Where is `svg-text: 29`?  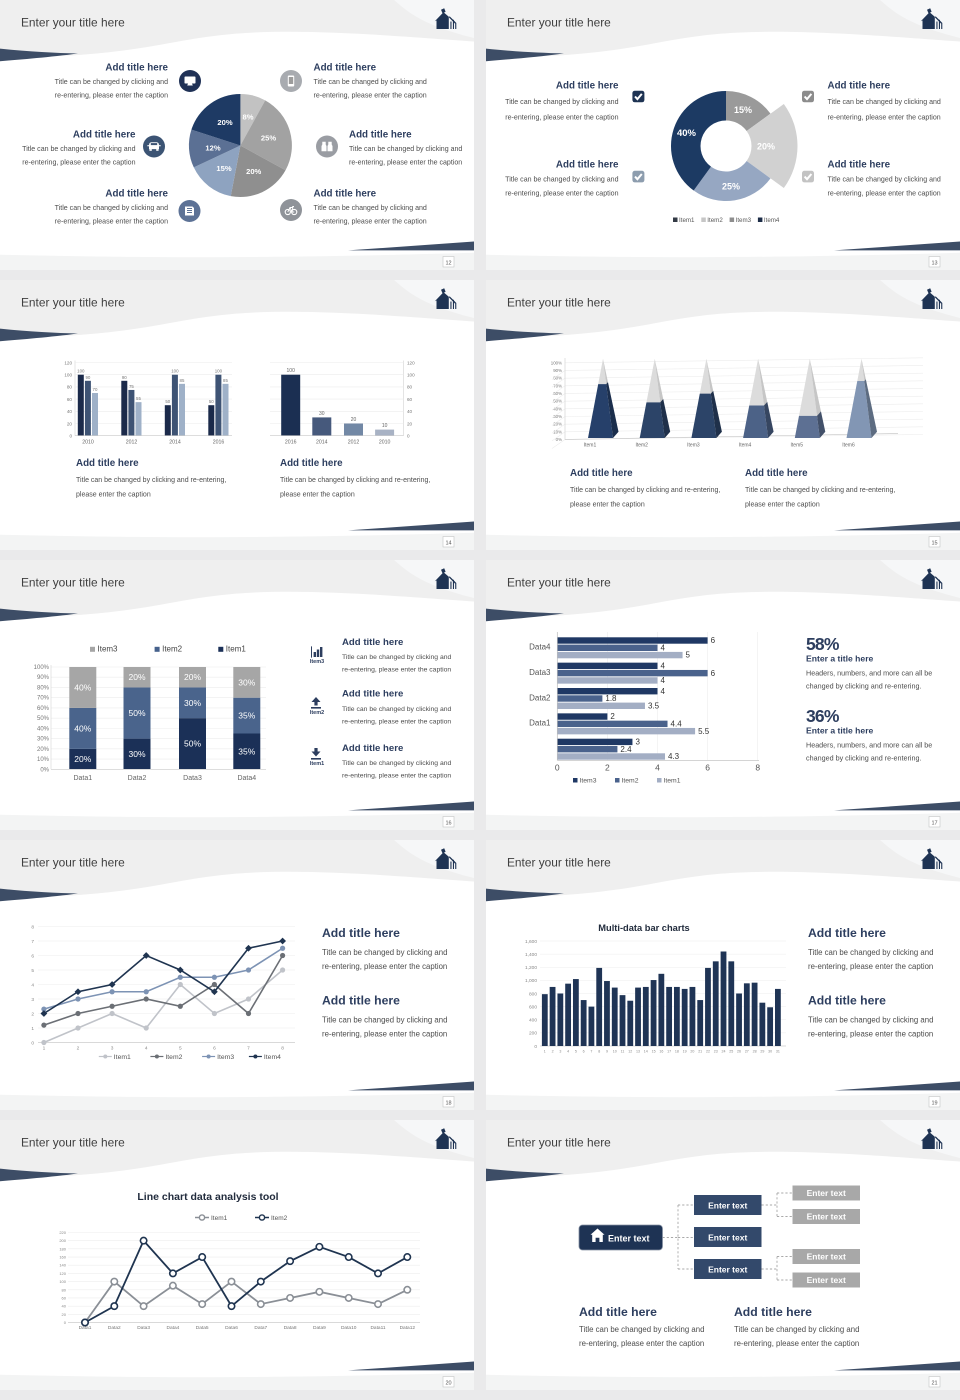 svg-text: 29 is located at coordinates (762, 1052).